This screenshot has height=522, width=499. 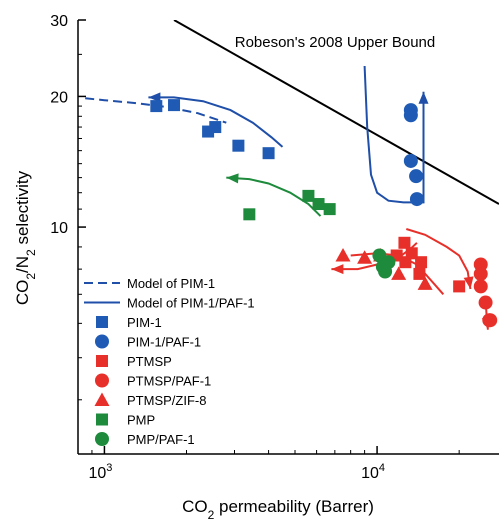 I want to click on curve-3-arrow, so click(x=423, y=97).